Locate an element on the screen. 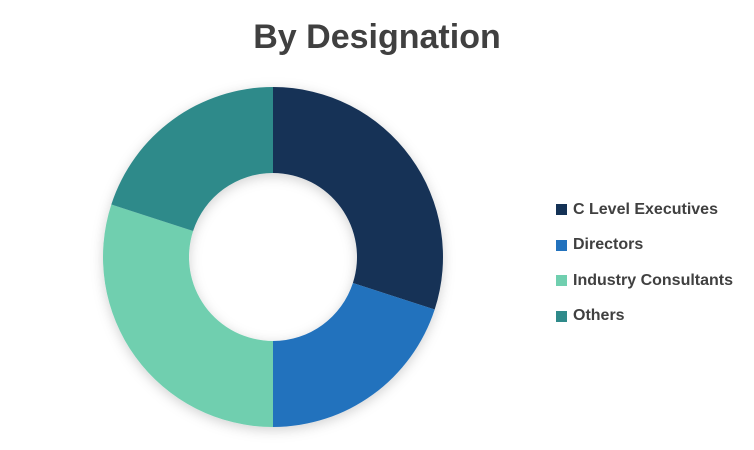  donut-slice-directors is located at coordinates (354, 354).